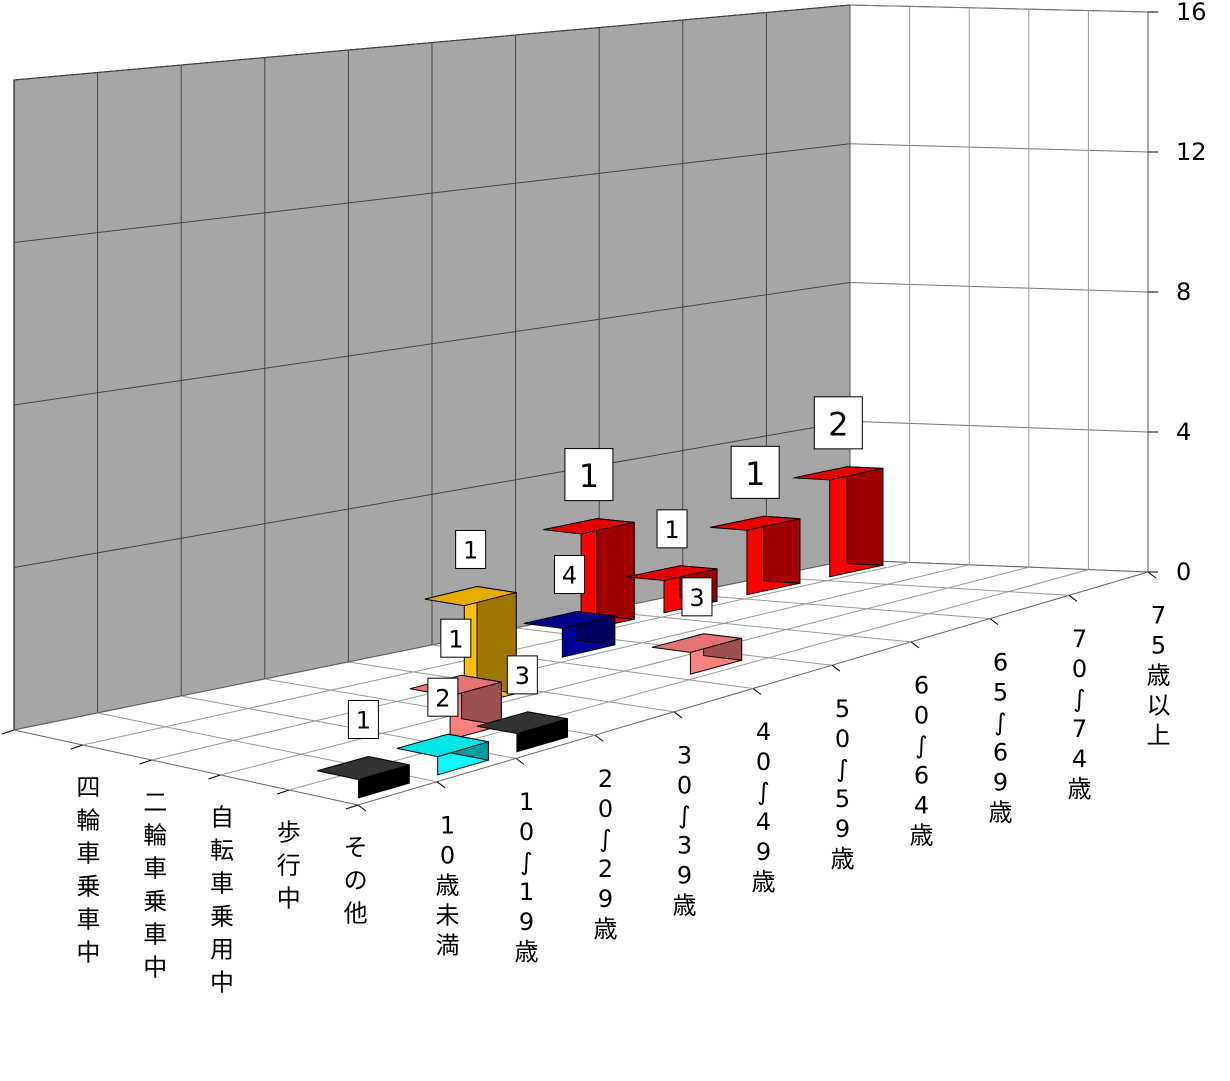 The image size is (1230, 1081). I want to click on category-axis-label: 1 0 ∫ 1 9 歳, so click(527, 877).